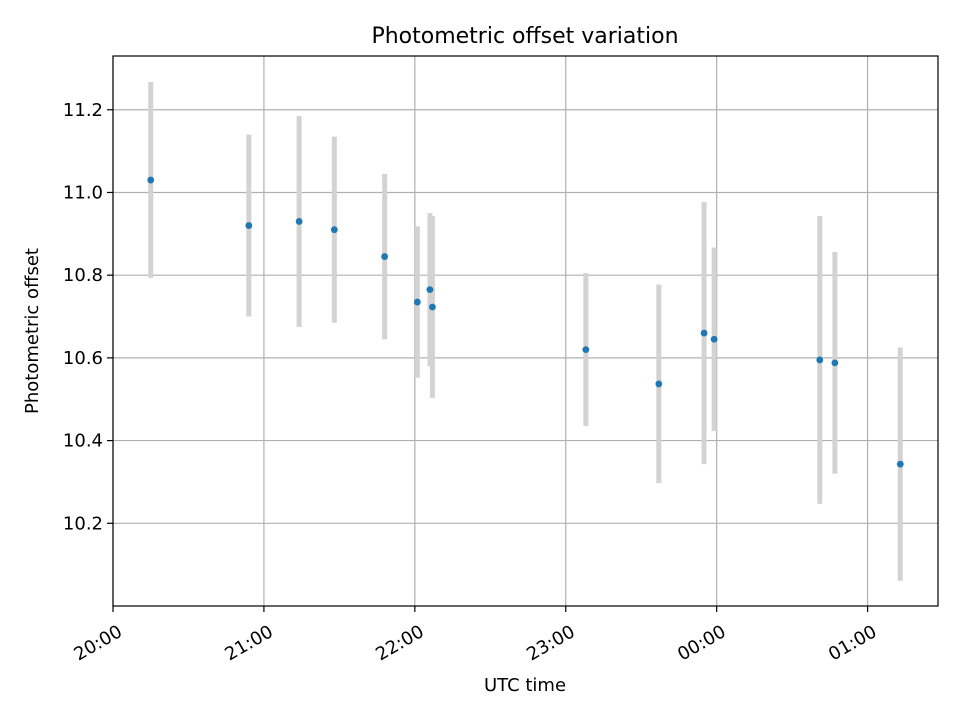 The height and width of the screenshot is (720, 960). What do you see at coordinates (97, 643) in the screenshot?
I see `x-tick-label: 20:00` at bounding box center [97, 643].